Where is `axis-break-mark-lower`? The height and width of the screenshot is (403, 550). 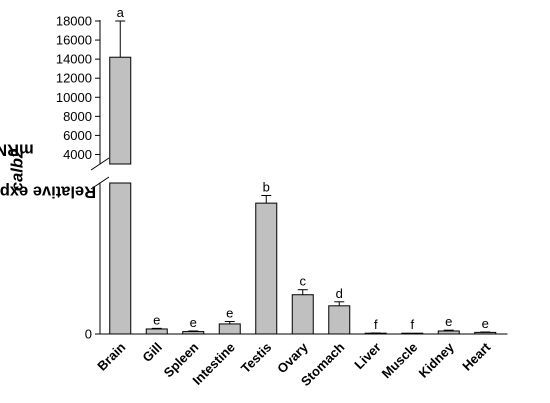 axis-break-mark-lower is located at coordinates (100, 183).